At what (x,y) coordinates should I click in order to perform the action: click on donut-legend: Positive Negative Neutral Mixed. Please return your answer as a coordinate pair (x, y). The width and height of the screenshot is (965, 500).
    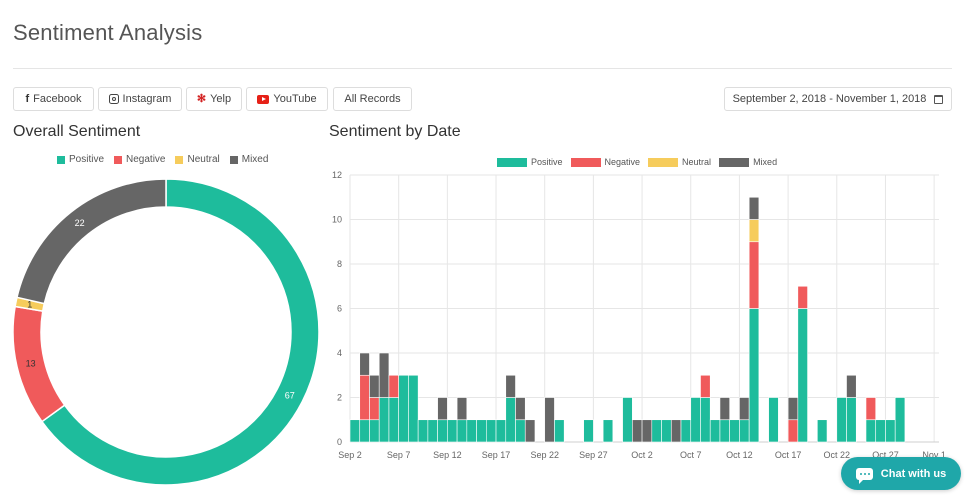
    Looking at the image, I should click on (162, 159).